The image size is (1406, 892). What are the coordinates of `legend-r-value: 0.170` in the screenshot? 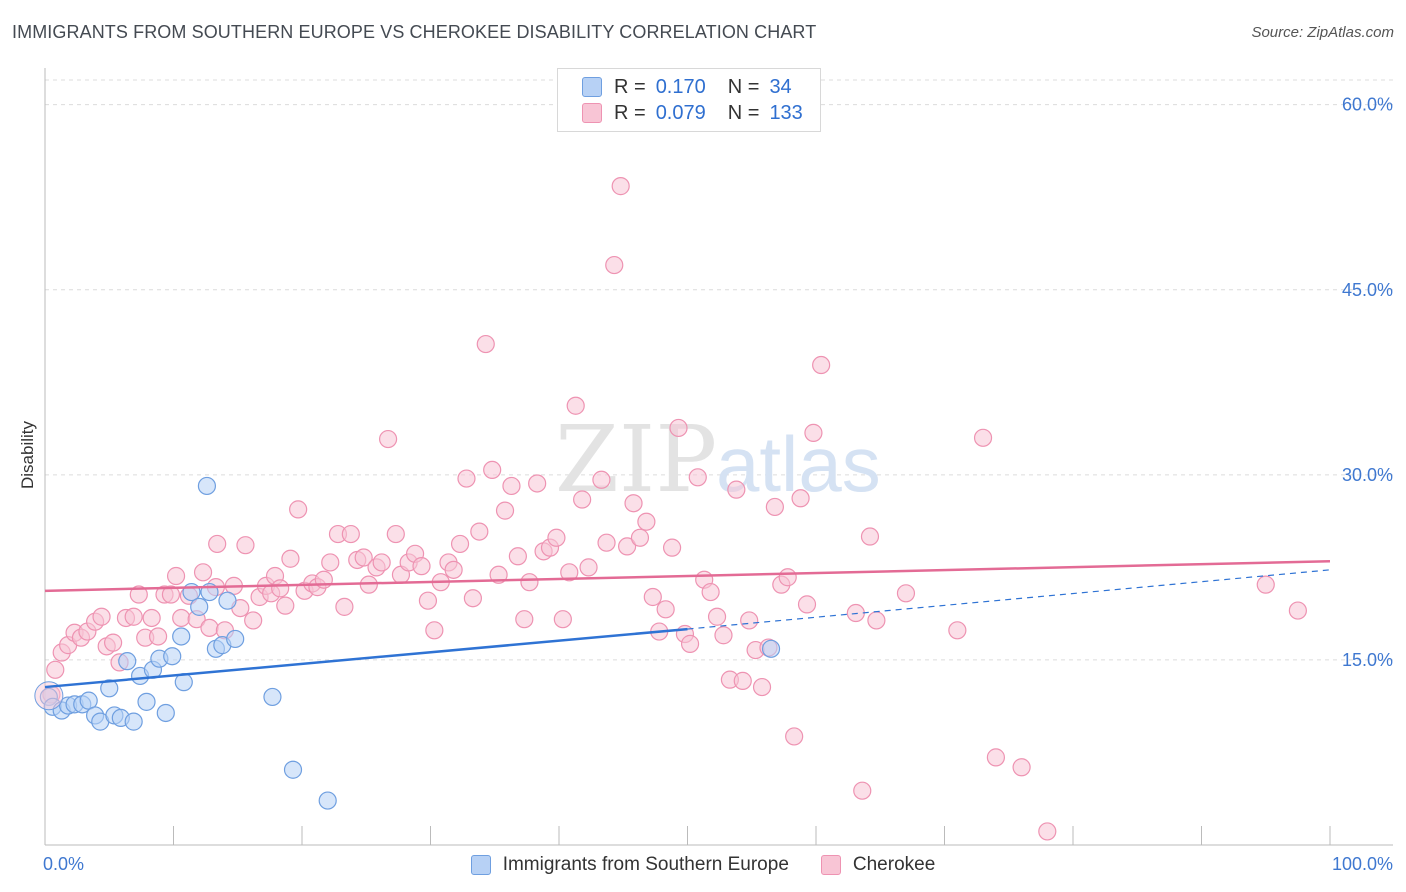 It's located at (680, 86).